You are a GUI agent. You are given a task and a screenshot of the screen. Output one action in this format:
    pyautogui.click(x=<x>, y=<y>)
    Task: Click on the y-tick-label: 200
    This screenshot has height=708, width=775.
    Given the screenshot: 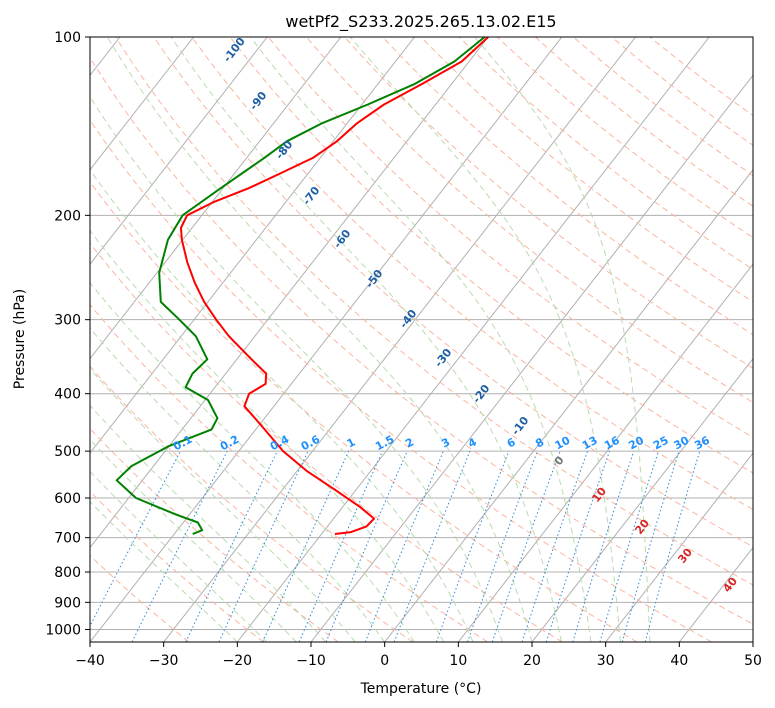 What is the action you would take?
    pyautogui.click(x=67, y=216)
    